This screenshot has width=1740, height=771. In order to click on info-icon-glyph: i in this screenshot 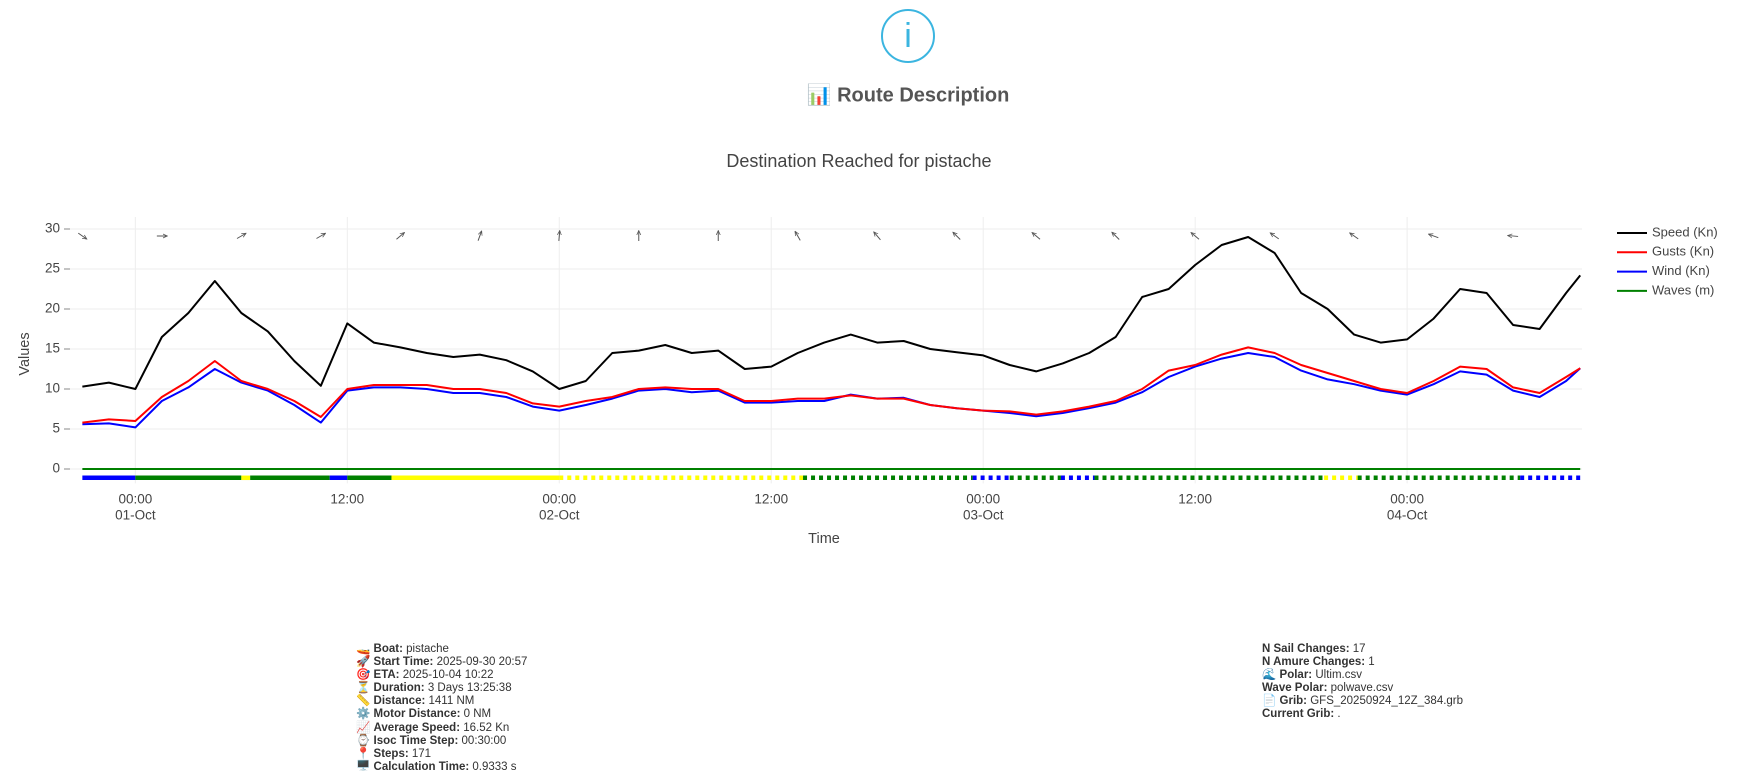, I will do `click(908, 36)`.